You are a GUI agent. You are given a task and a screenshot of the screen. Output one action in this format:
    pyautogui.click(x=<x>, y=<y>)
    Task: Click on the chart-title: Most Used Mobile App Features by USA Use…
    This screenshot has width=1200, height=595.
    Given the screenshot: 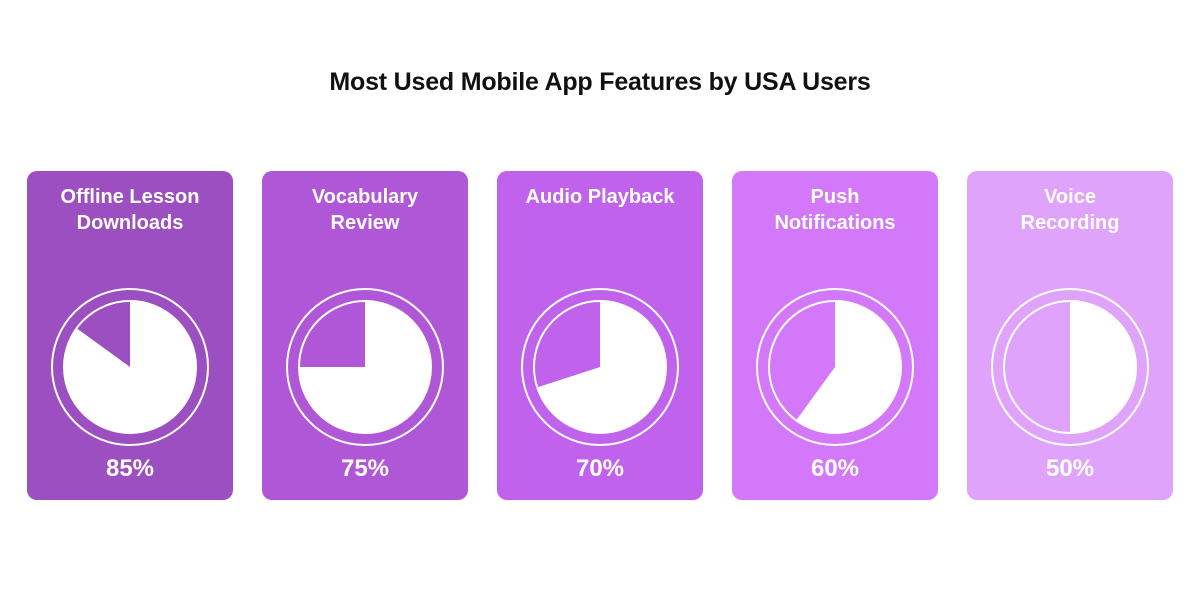 What is the action you would take?
    pyautogui.click(x=600, y=82)
    